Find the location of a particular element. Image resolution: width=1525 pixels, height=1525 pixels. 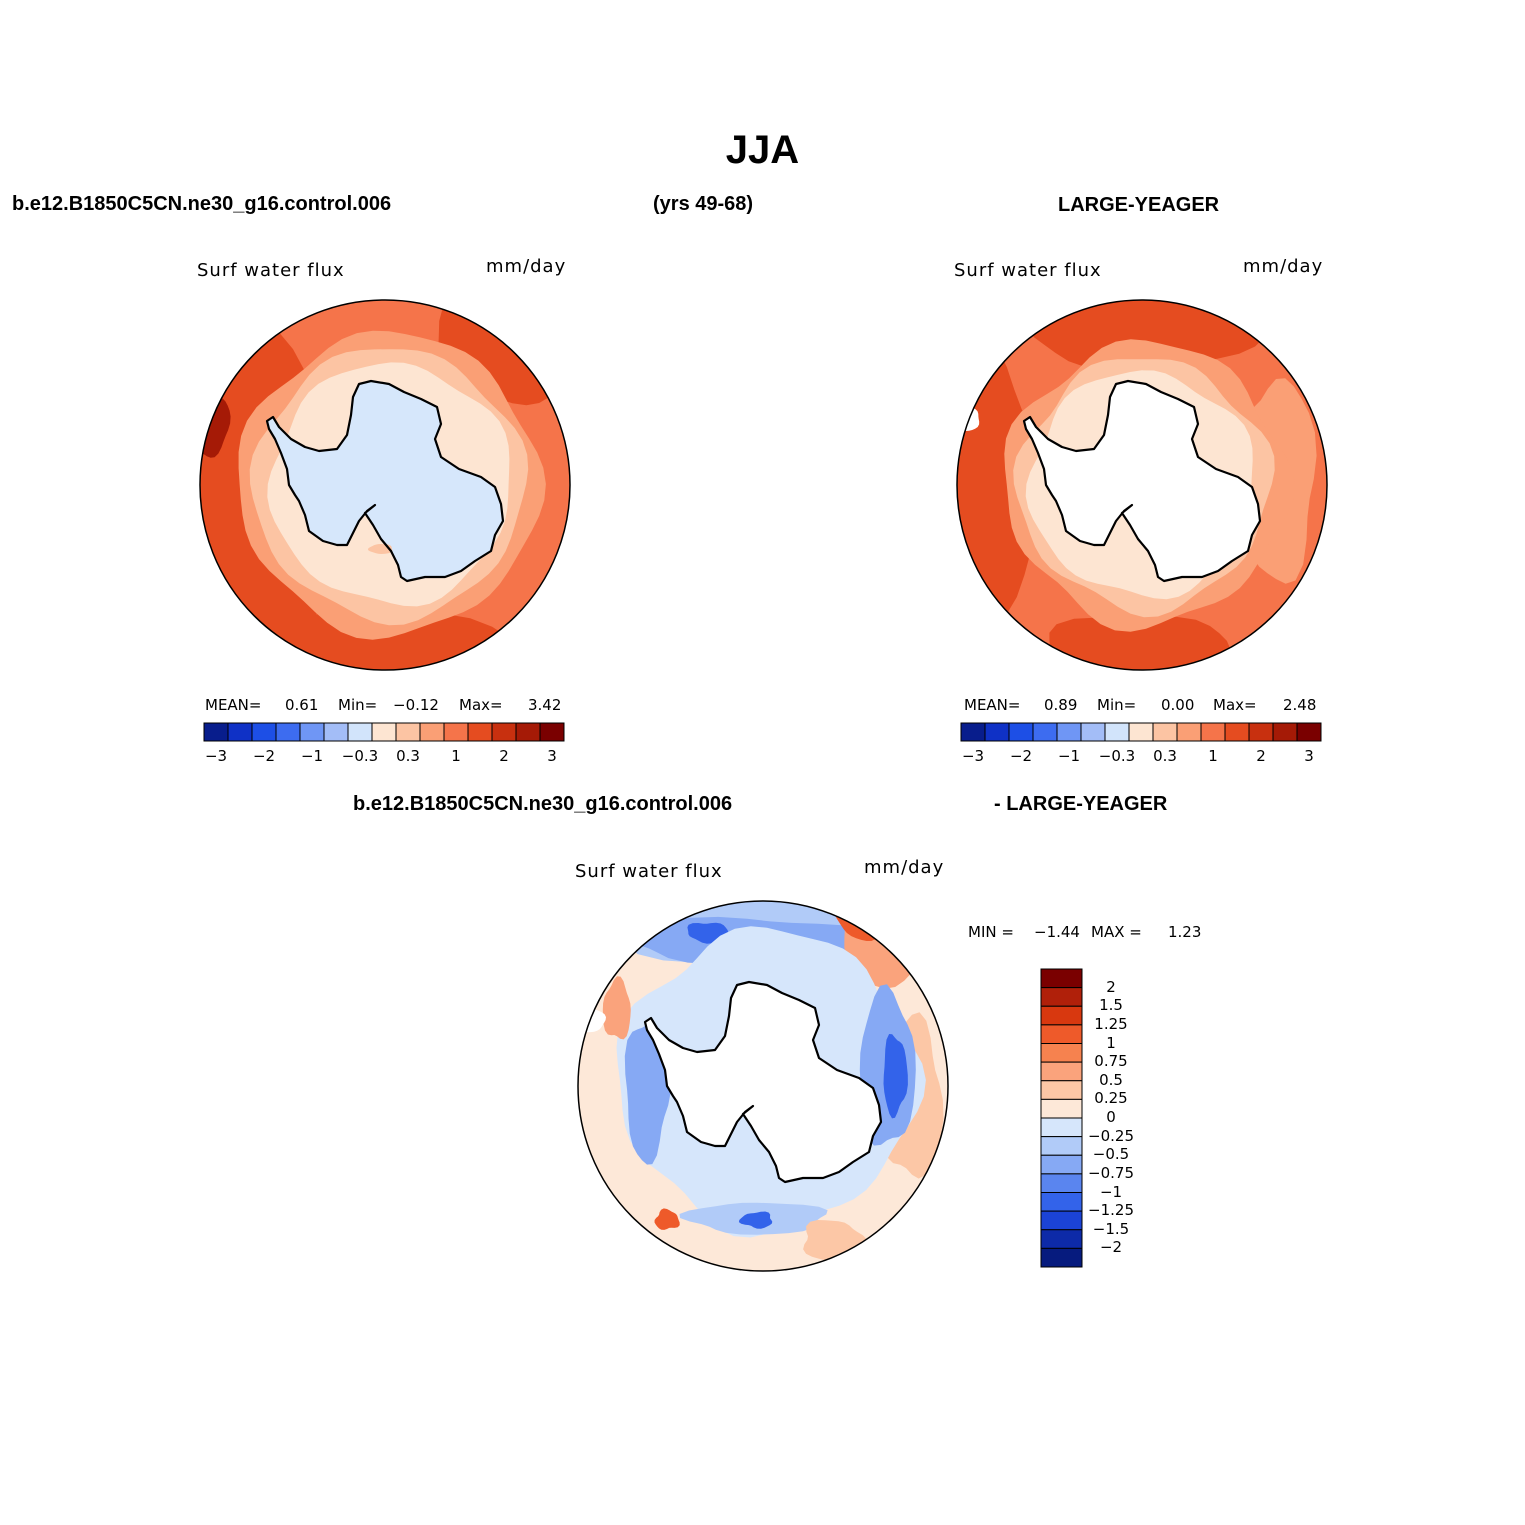

colorbar-tick-label: 1.5 is located at coordinates (1111, 1005).